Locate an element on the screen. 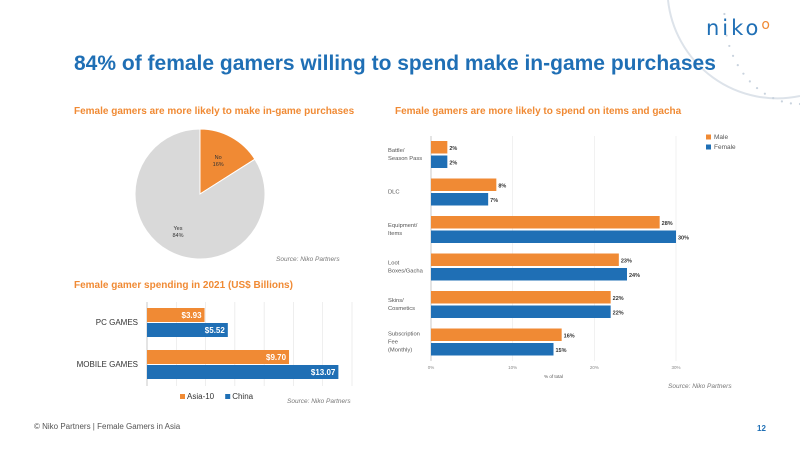 The image size is (800, 450). items-x-axis-label: % of total is located at coordinates (553, 376).